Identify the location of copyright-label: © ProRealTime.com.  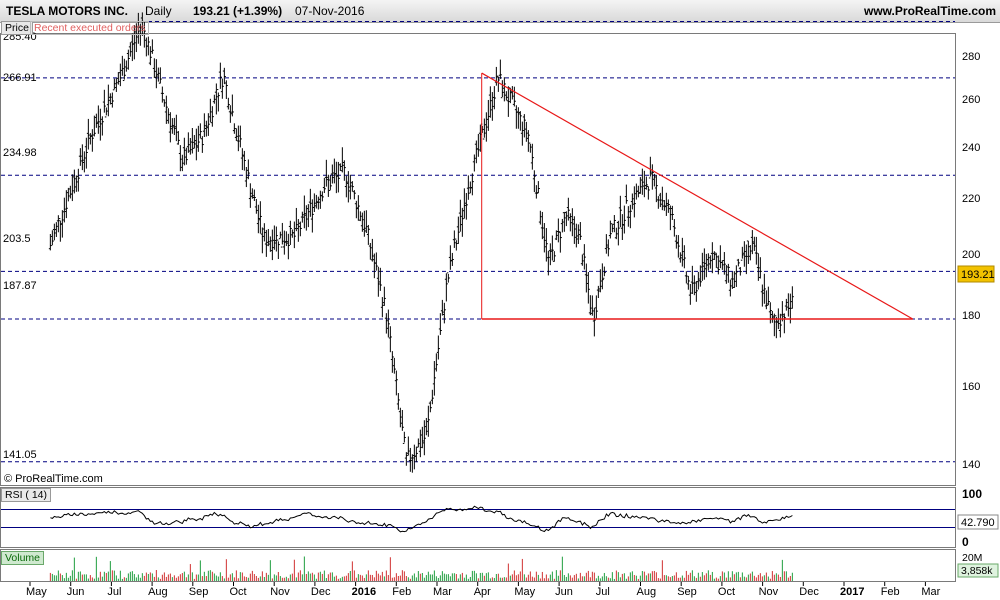
(53, 479).